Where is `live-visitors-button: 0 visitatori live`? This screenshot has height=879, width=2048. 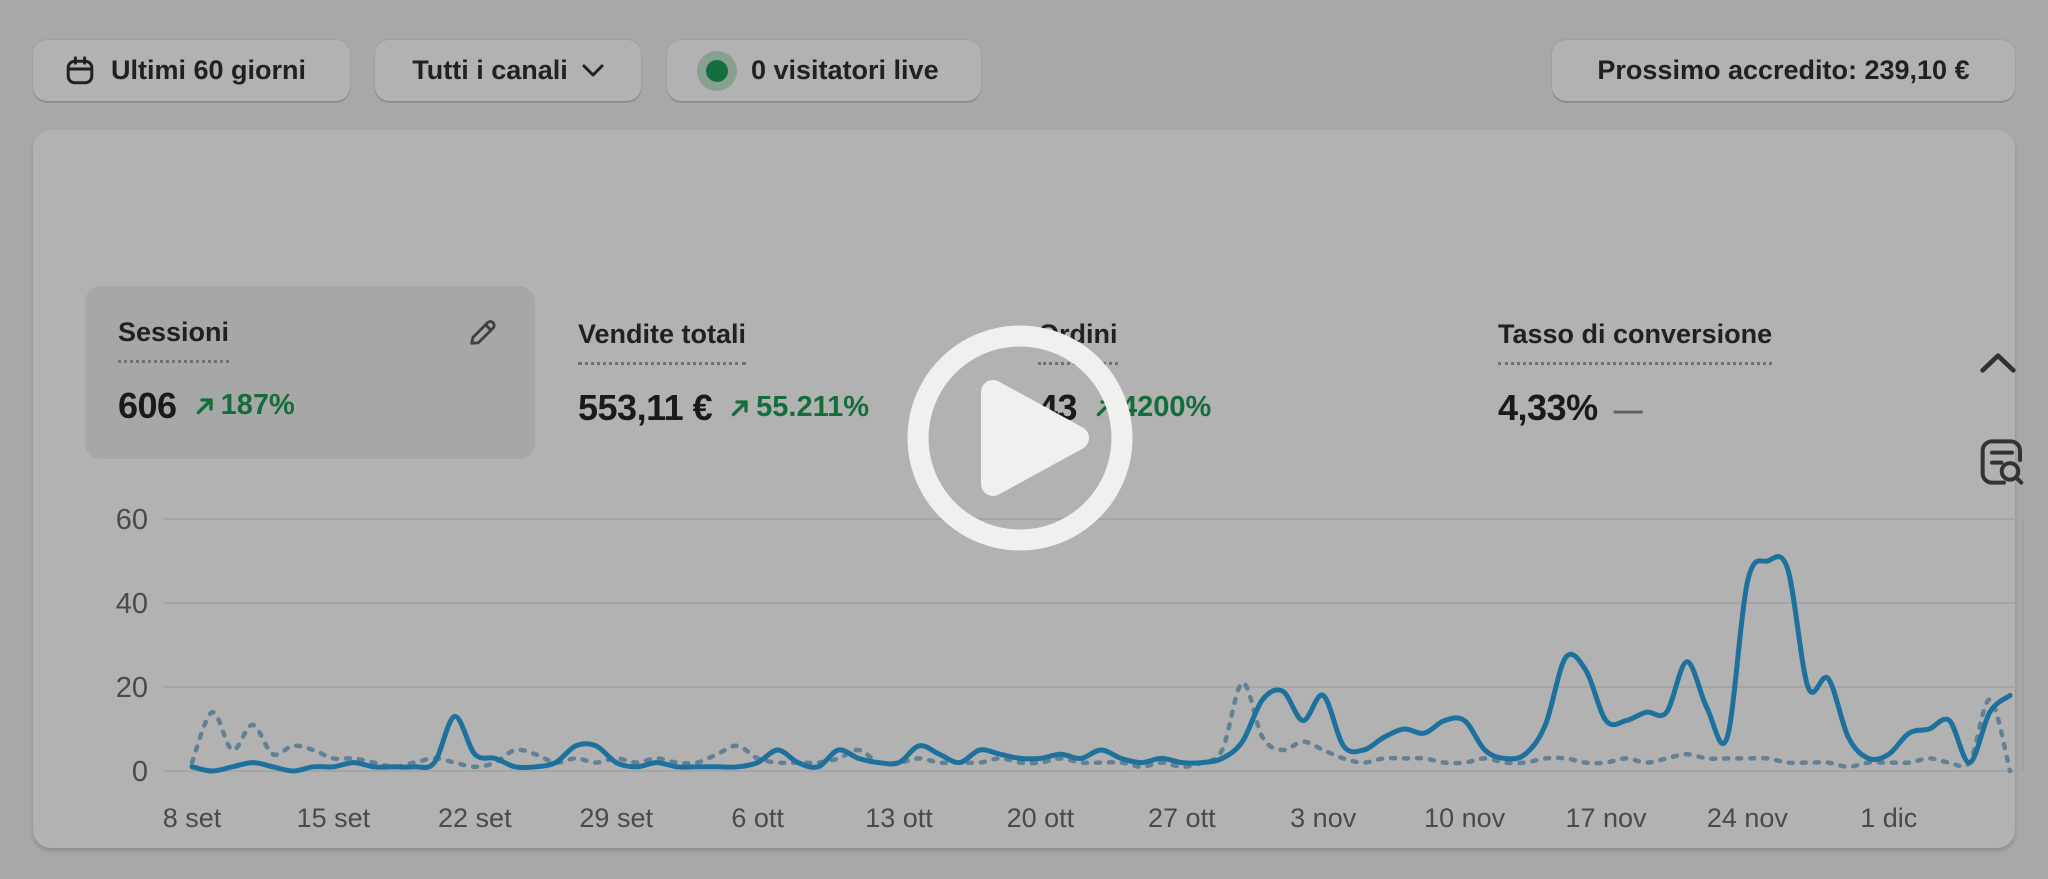
live-visitors-button: 0 visitatori live is located at coordinates (824, 70).